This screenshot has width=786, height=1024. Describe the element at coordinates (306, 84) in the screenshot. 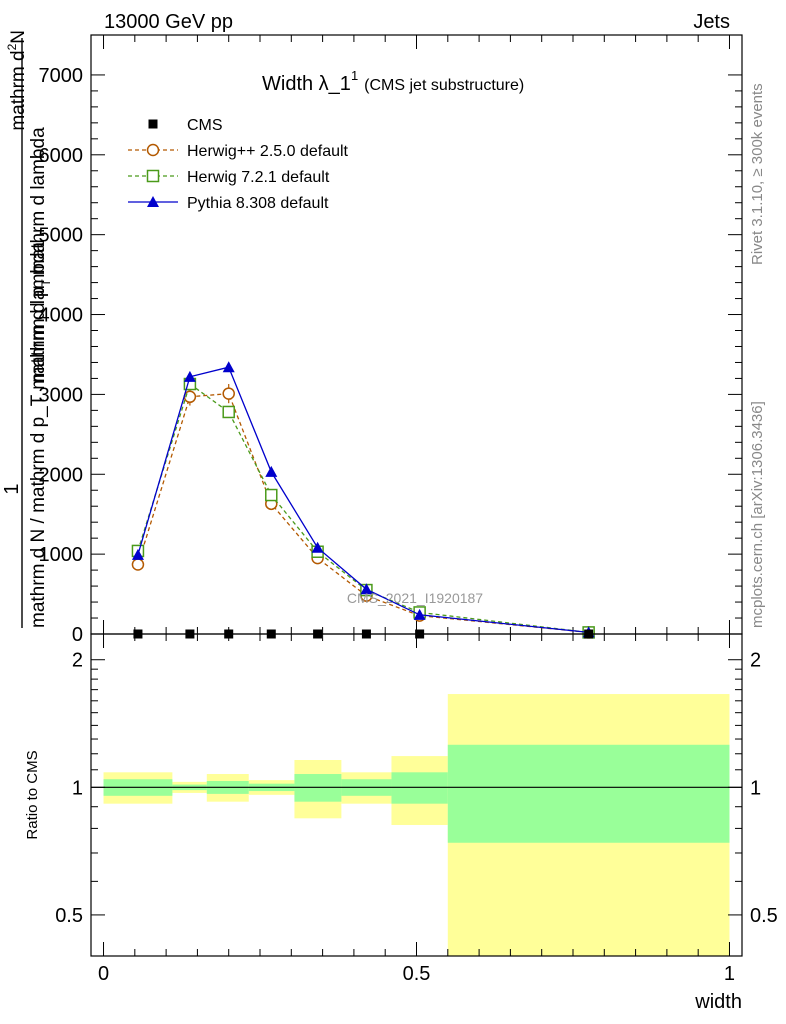

I see `chart-title-main: Width λ_1` at that location.